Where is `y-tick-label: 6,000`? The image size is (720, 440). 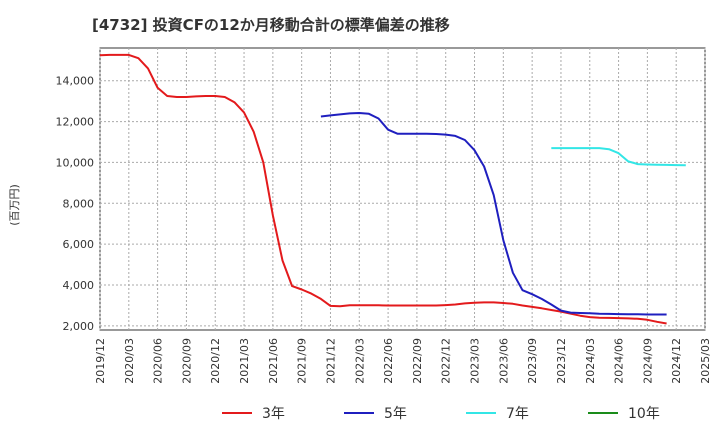
y-tick-label: 6,000 is located at coordinates (79, 244).